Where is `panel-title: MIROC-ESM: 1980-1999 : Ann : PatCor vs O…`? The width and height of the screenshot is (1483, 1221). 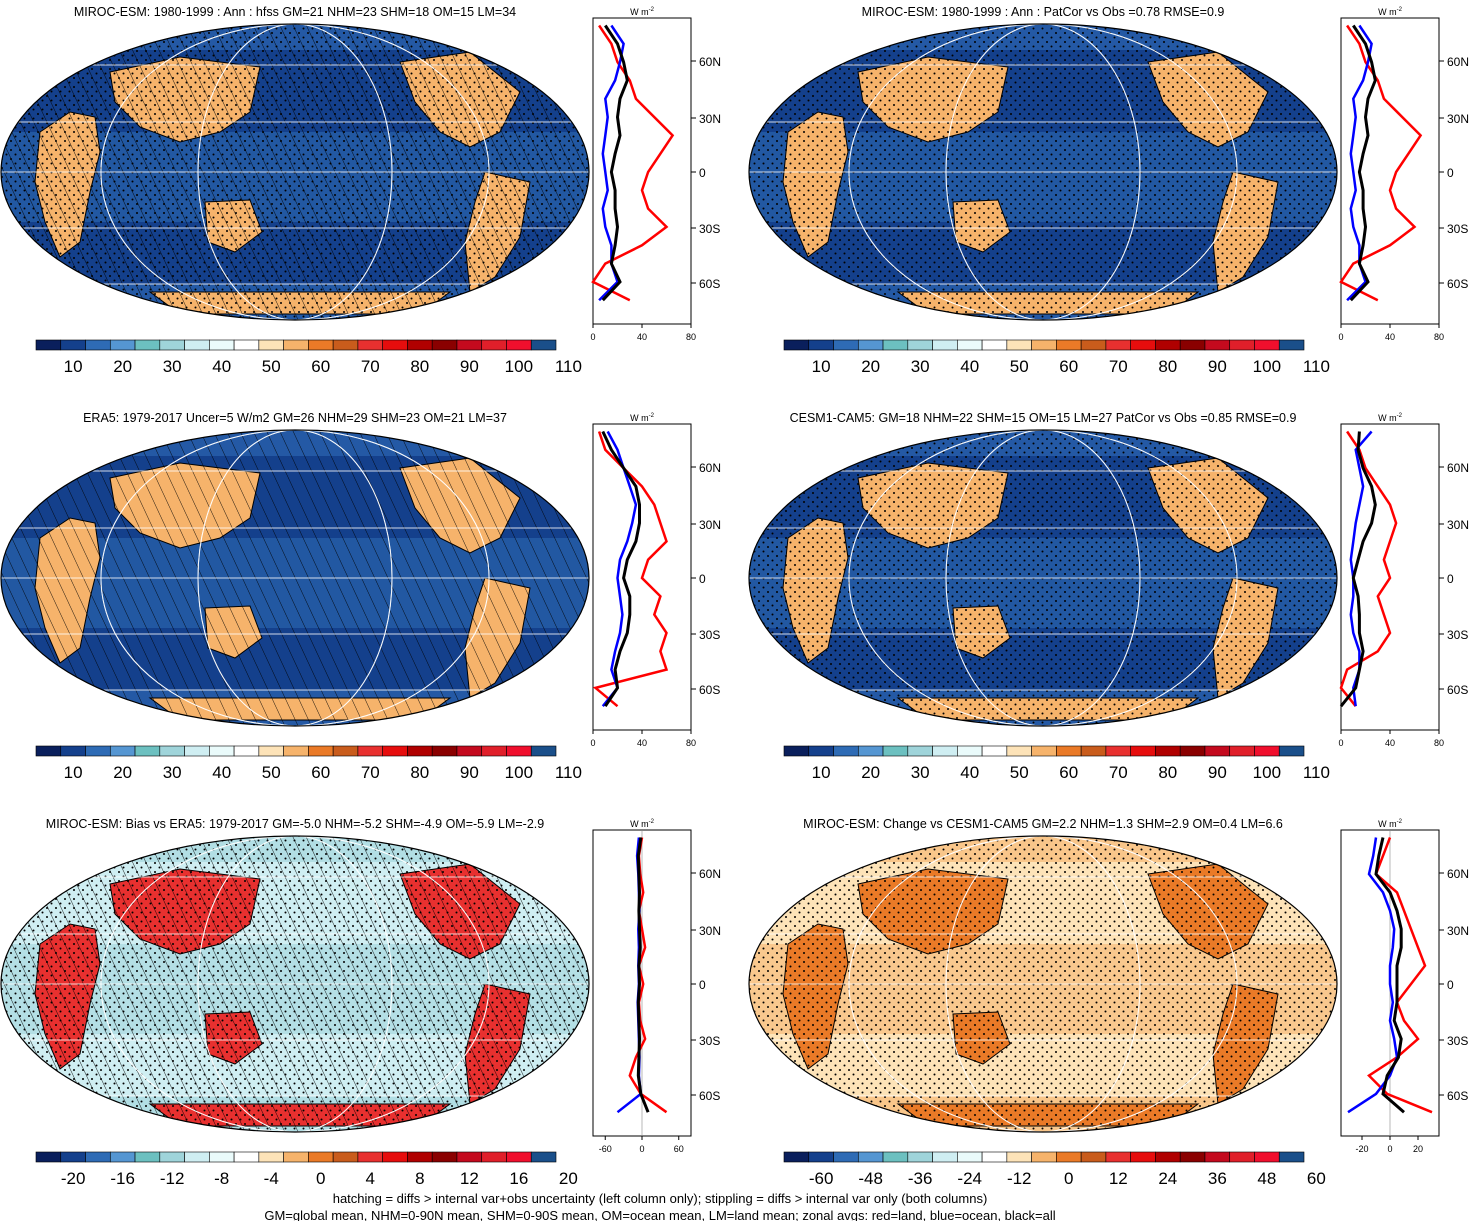
panel-title: MIROC-ESM: 1980-1999 : Ann : PatCor vs O… is located at coordinates (1043, 12).